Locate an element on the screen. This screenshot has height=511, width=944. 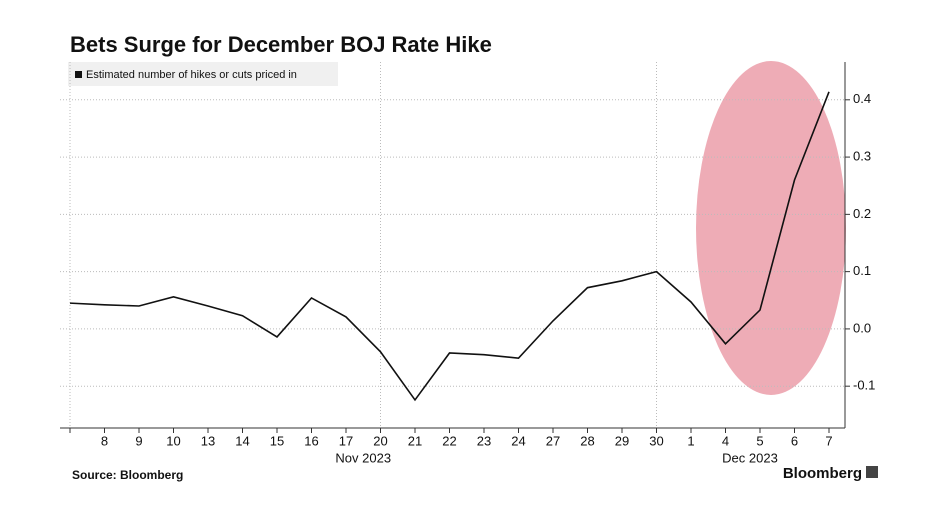
month-label: Dec 2023 is located at coordinates (750, 457).